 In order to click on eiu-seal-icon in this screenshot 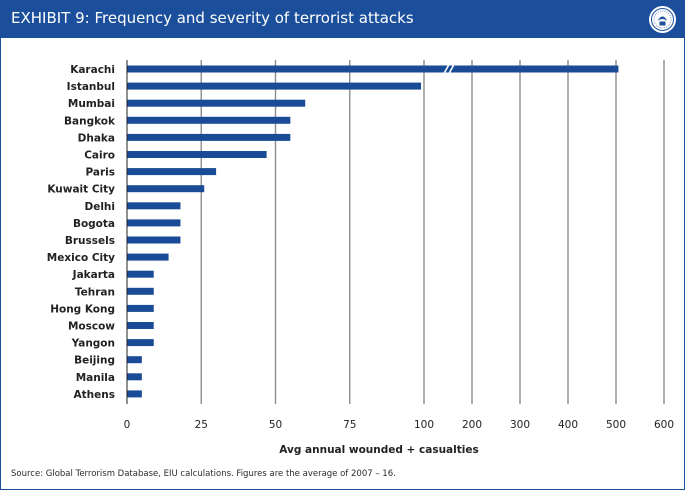, I will do `click(662, 19)`.